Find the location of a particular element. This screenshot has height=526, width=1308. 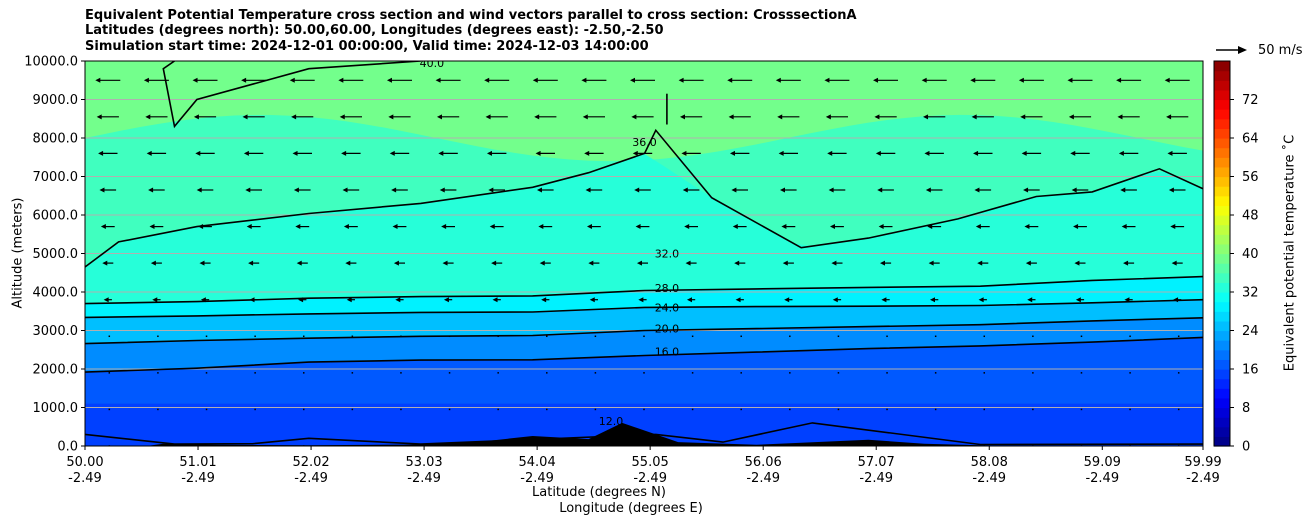

x-tick-label: 55.05 is located at coordinates (650, 462).